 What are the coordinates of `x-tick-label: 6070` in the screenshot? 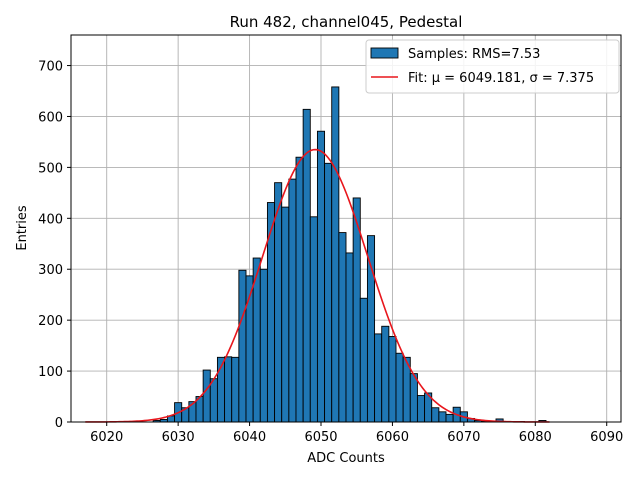 It's located at (463, 437).